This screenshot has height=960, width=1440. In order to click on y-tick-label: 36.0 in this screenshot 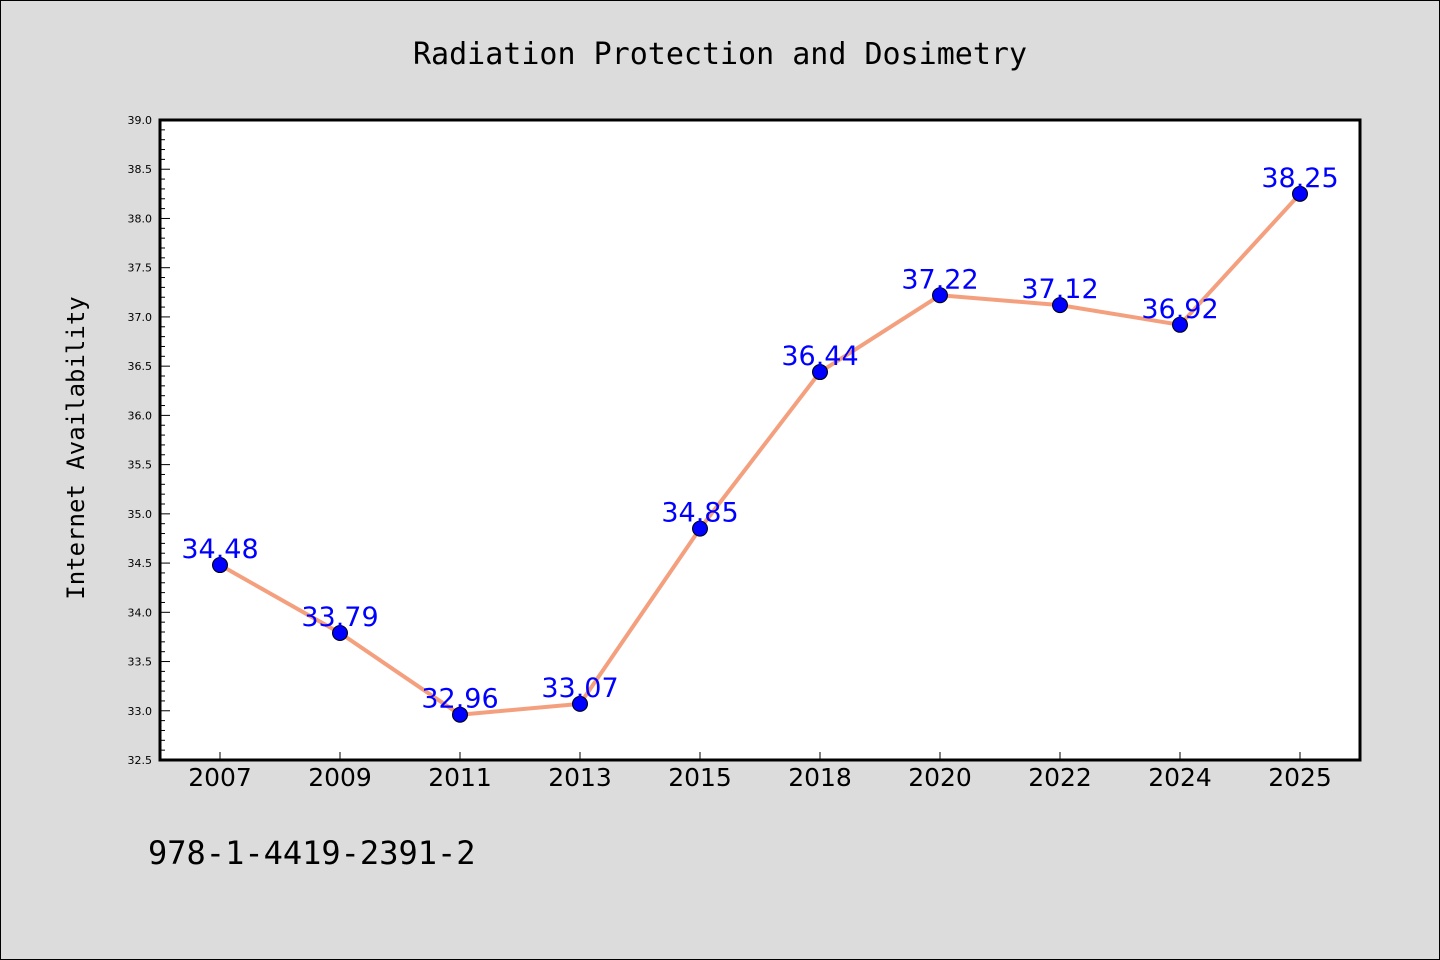, I will do `click(140, 415)`.